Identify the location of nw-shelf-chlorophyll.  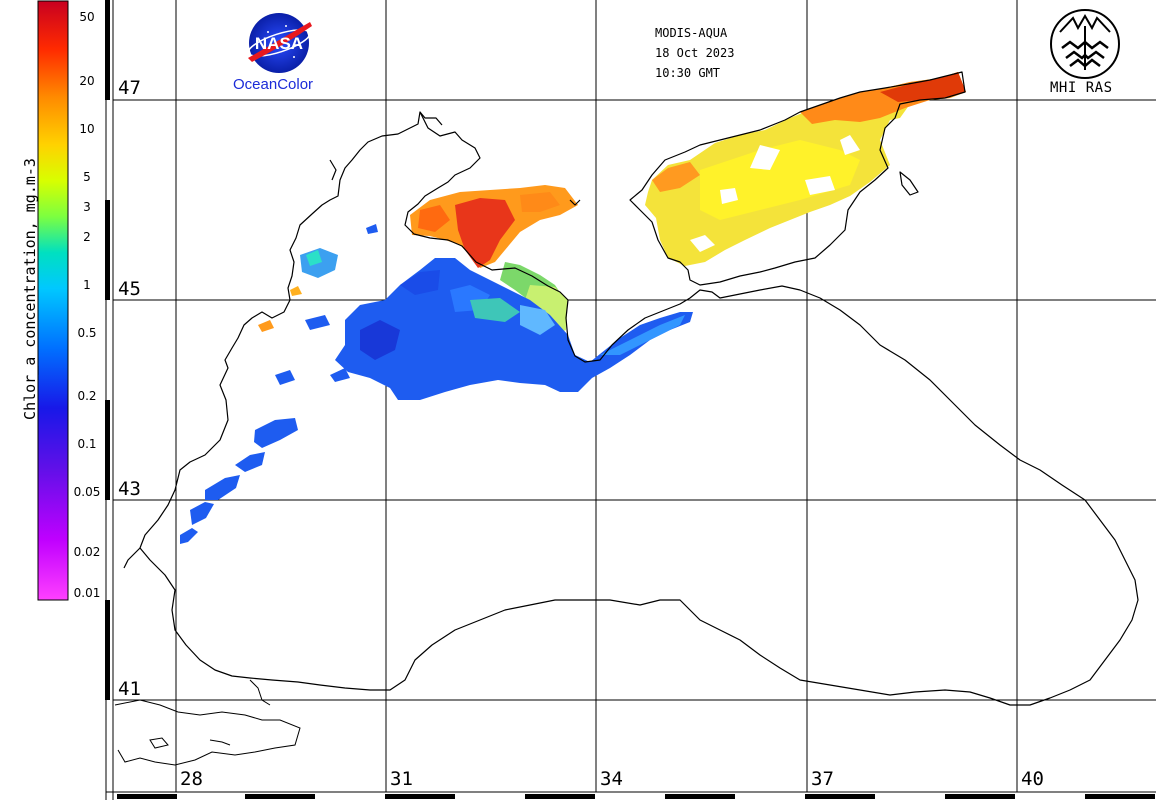
(494, 260).